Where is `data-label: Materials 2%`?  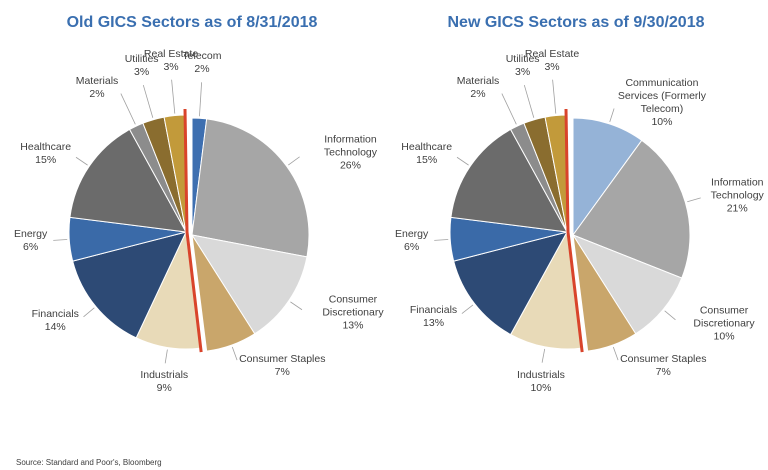 data-label: Materials 2% is located at coordinates (97, 88).